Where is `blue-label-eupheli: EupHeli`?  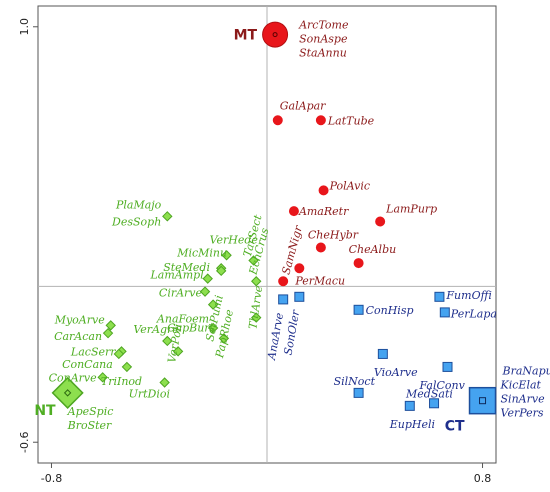
blue-label-eupheli: EupHeli is located at coordinates (412, 424).